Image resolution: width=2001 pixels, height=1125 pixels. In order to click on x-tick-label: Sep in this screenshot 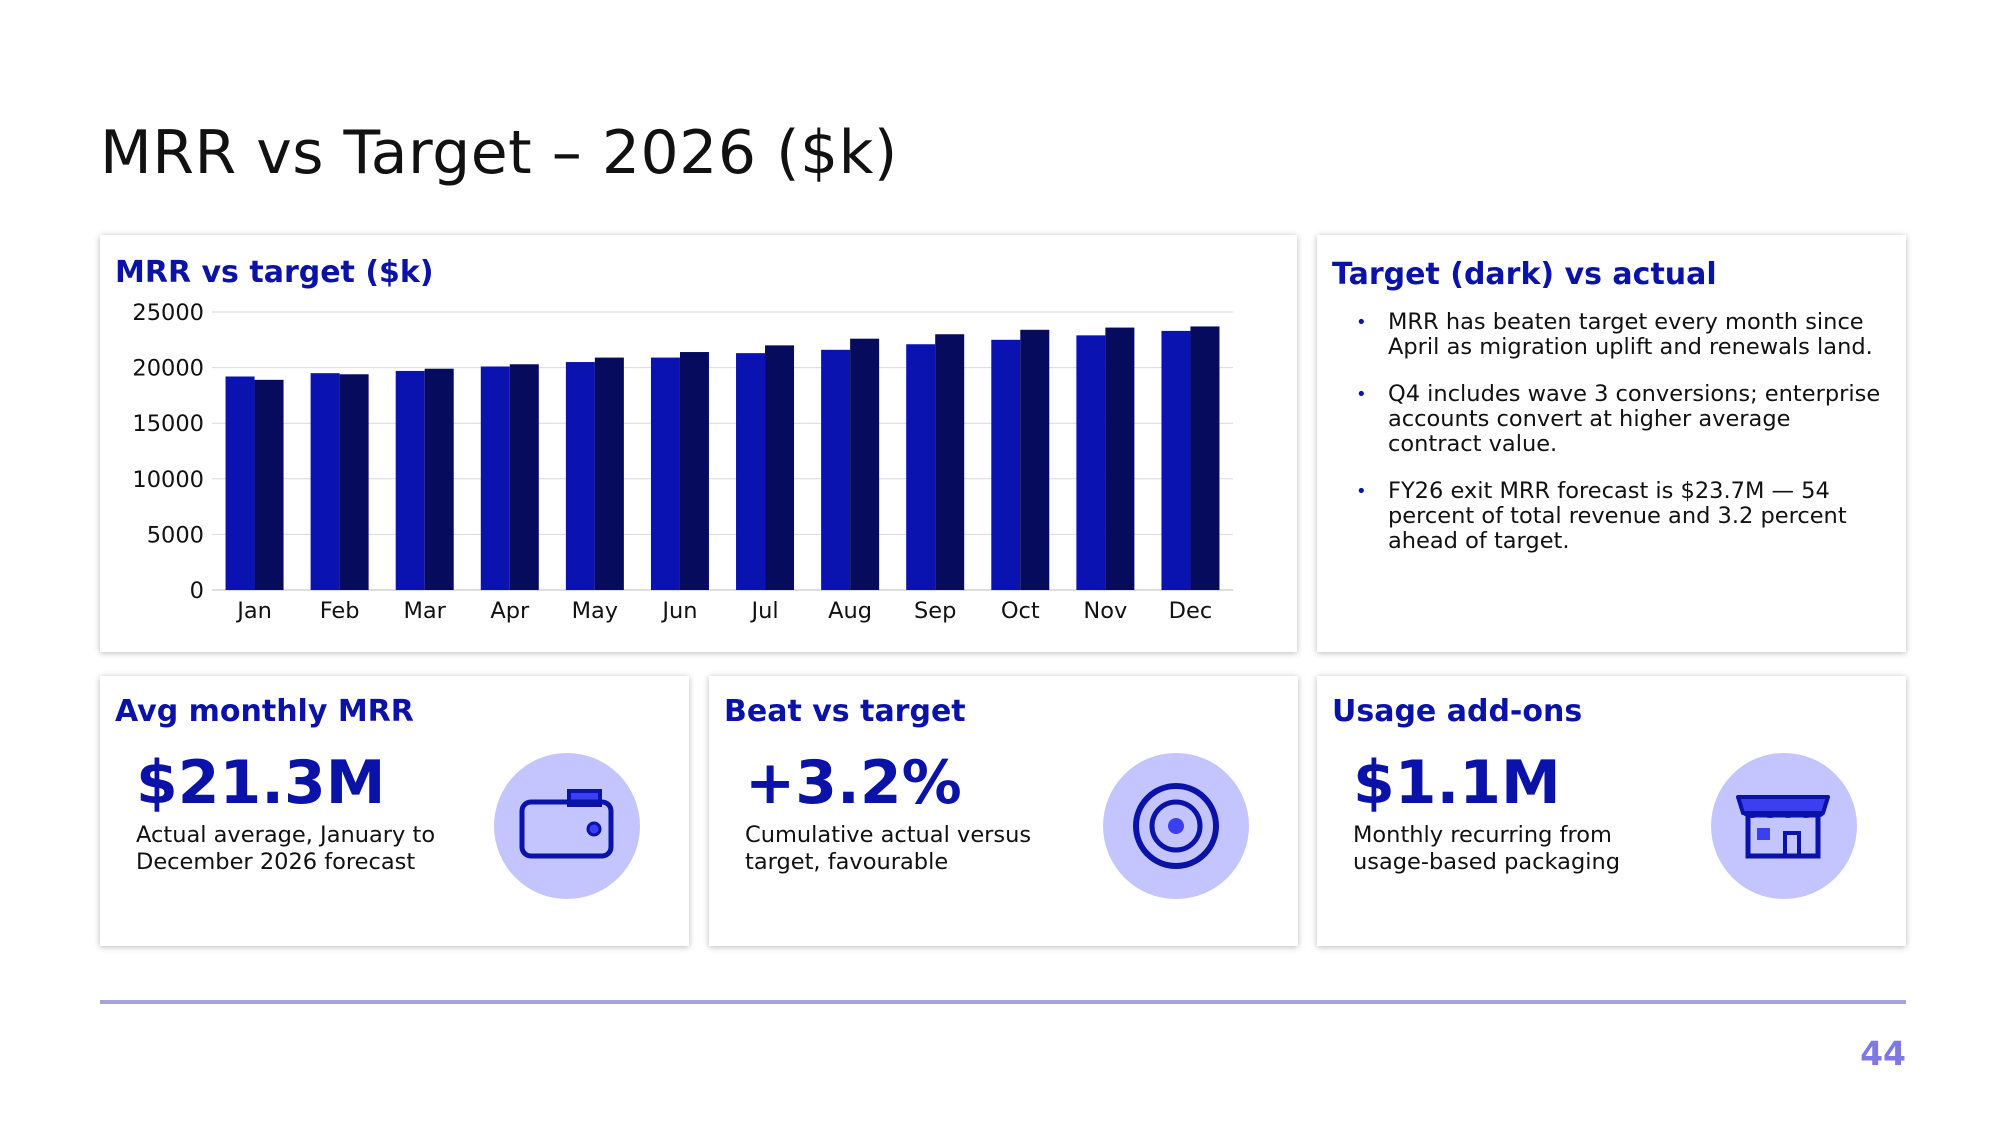, I will do `click(935, 611)`.